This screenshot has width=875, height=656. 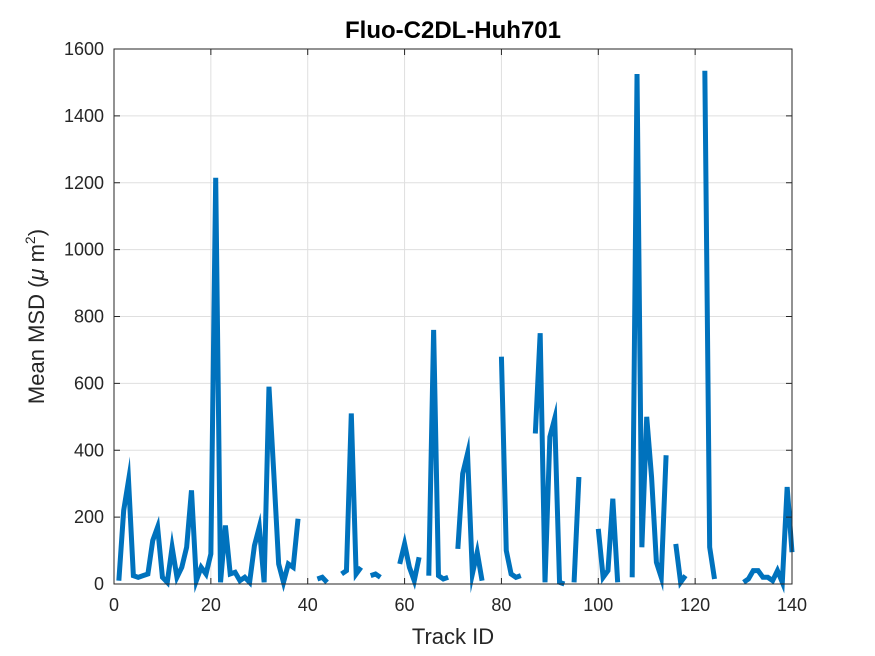 I want to click on y-axis-label: Mean MSD (μ m2), so click(x=35, y=316).